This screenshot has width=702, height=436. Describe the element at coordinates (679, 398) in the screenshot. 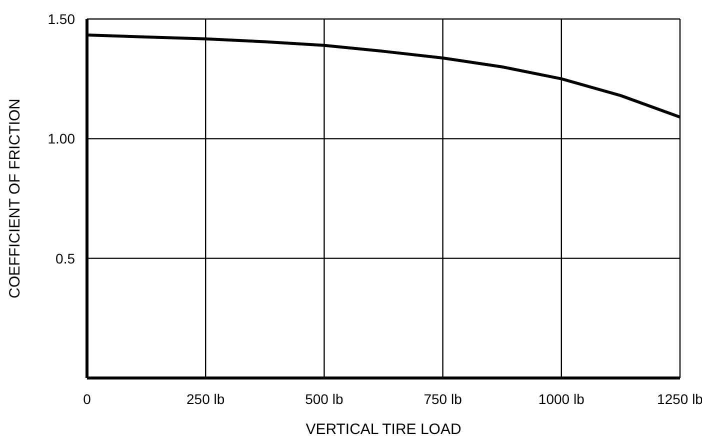

I see `x-tick-label: 1250 lb` at that location.